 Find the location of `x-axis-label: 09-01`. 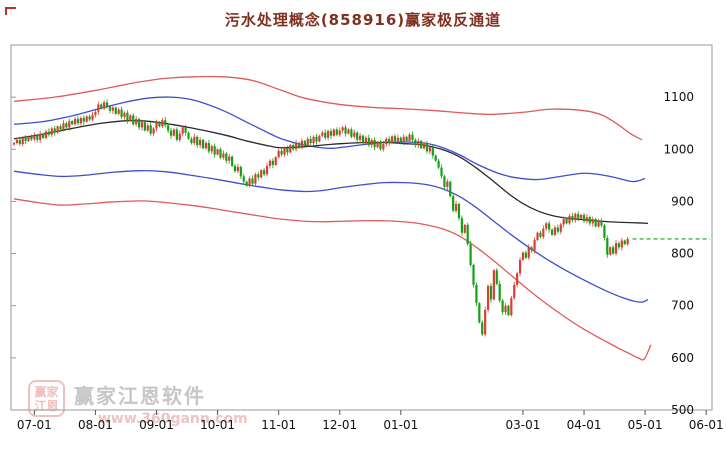

x-axis-label: 09-01 is located at coordinates (156, 425).